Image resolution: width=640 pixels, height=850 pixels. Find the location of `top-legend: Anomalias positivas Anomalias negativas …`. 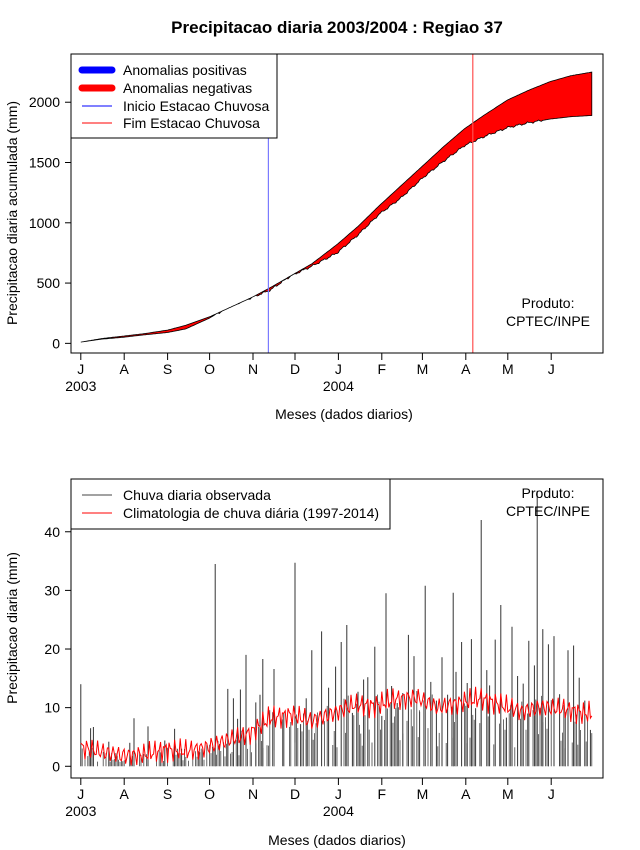

top-legend: Anomalias positivas Anomalias negativas … is located at coordinates (174, 96).